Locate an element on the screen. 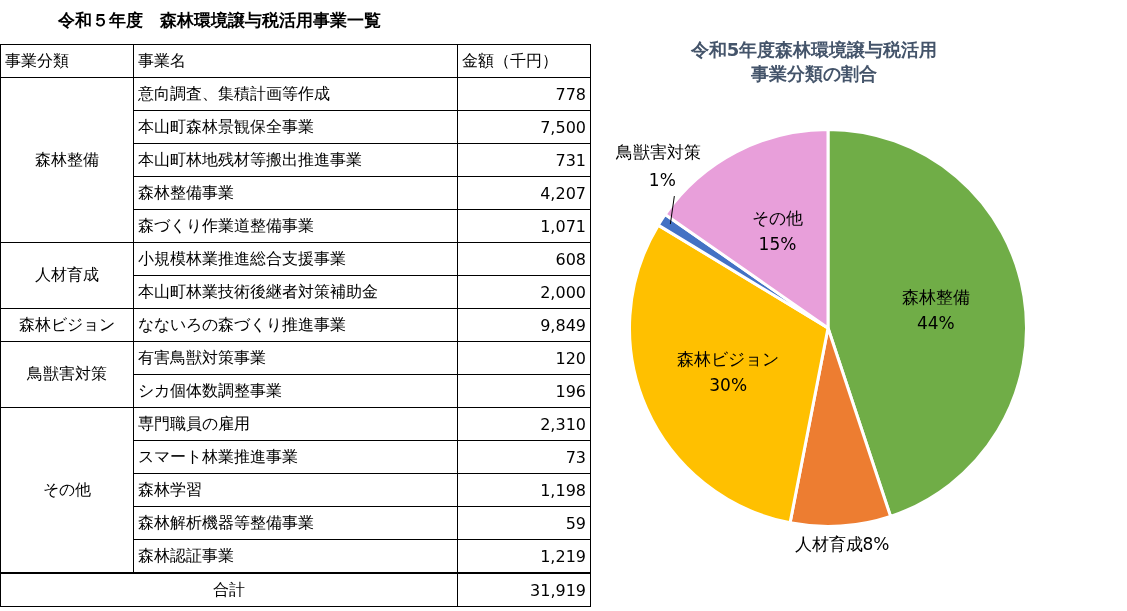  text: 73 is located at coordinates (575, 457).